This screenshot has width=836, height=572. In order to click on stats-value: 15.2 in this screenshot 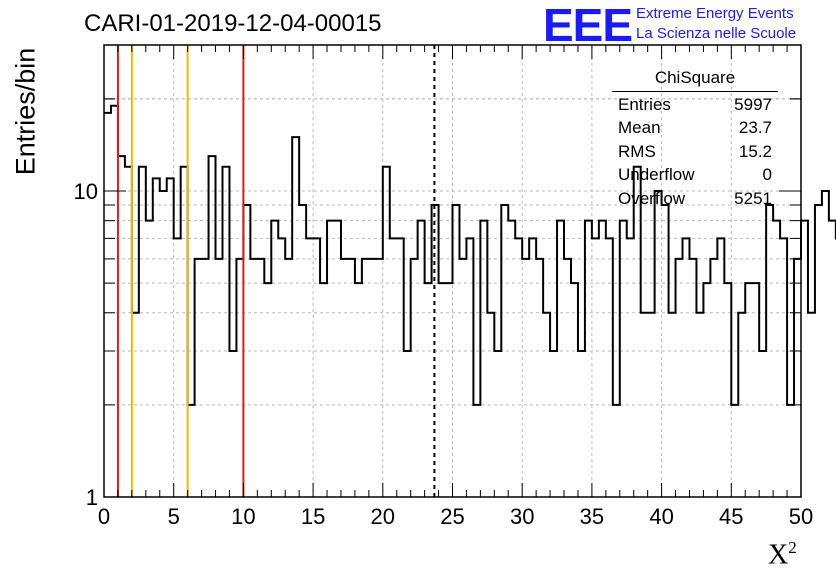, I will do `click(755, 151)`.